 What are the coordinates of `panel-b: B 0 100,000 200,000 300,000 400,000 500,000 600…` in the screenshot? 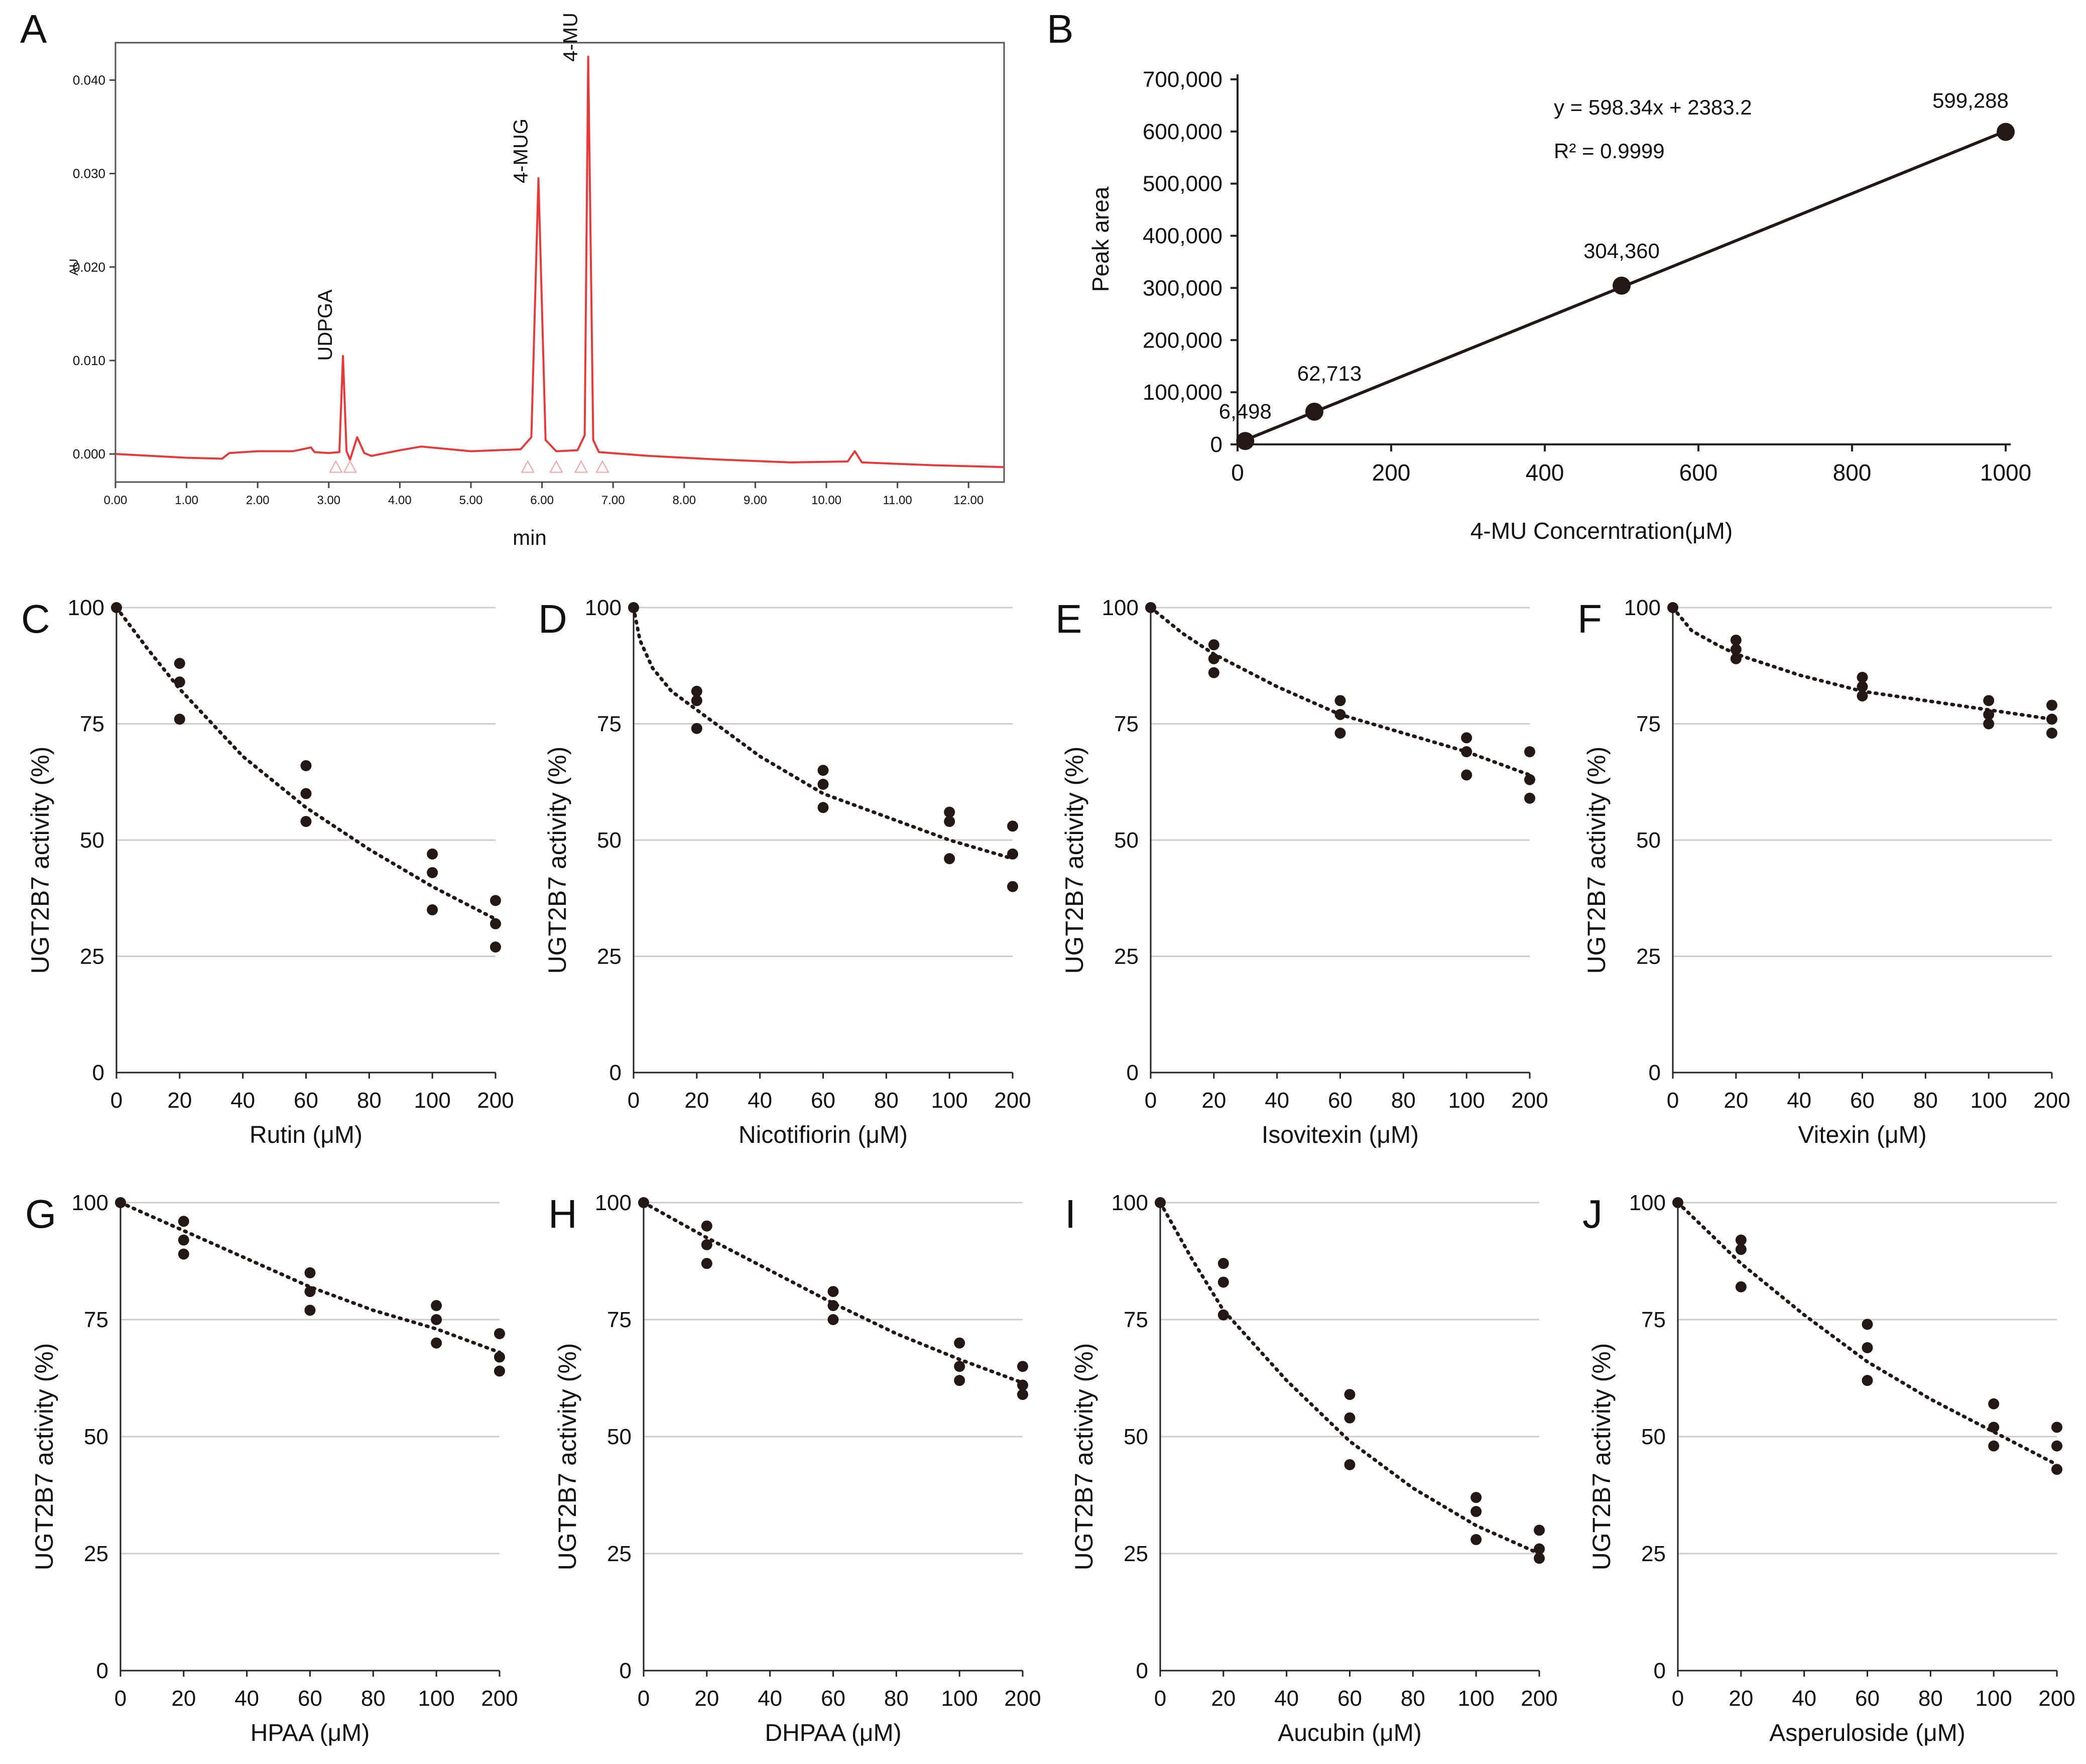 It's located at (1539, 275).